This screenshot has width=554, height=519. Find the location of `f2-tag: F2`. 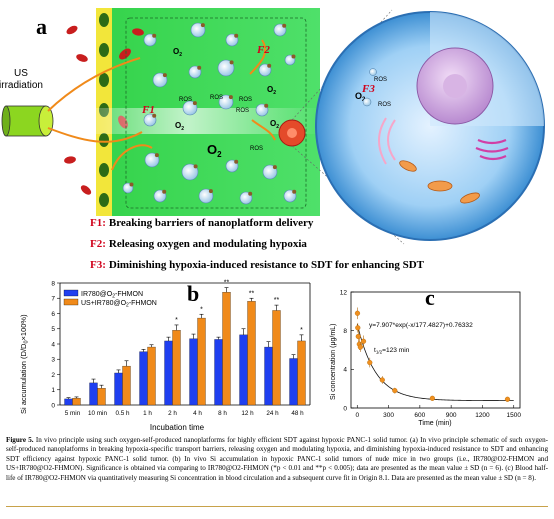

f2-tag: F2 is located at coordinates (263, 50).